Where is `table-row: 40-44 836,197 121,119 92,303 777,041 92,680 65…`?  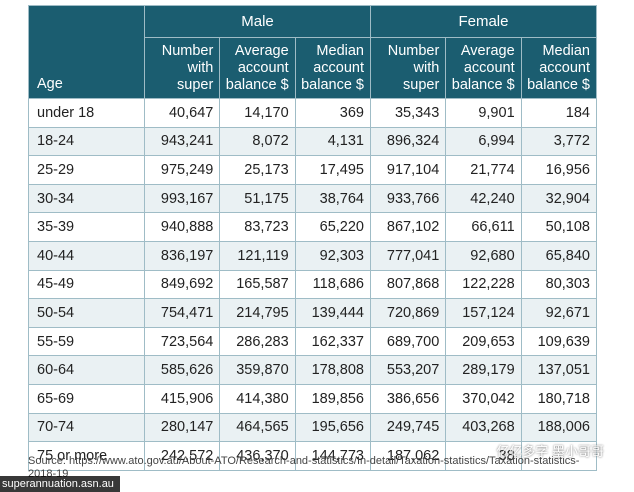 table-row: 40-44 836,197 121,119 92,303 777,041 92,680 65… is located at coordinates (313, 255).